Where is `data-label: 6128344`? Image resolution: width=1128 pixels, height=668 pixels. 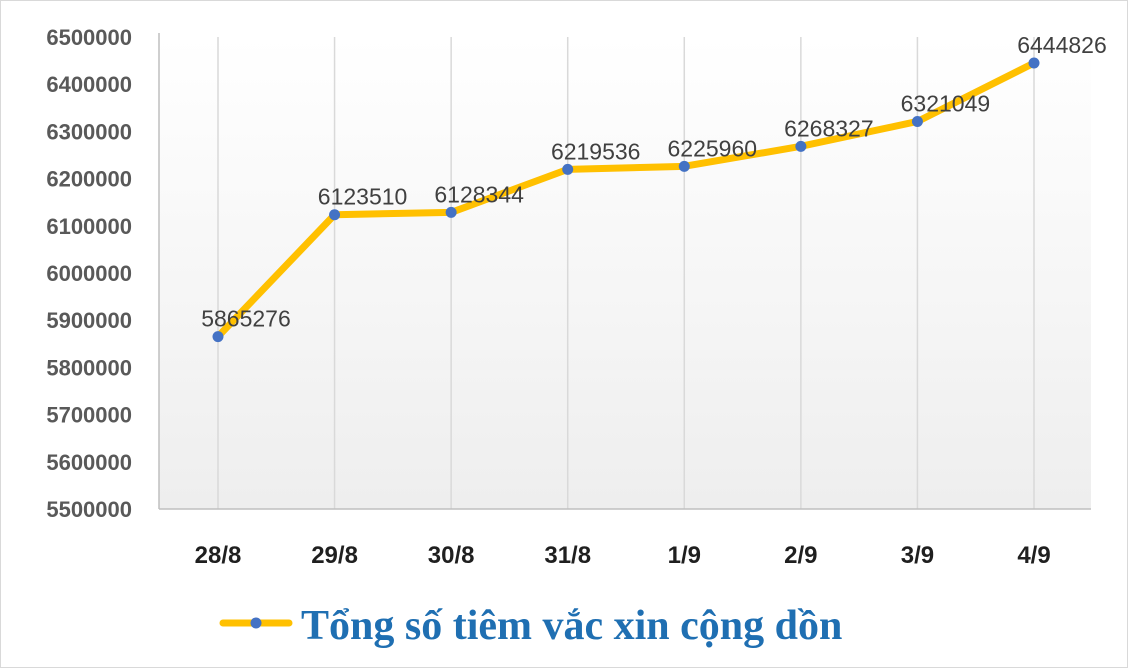
data-label: 6128344 is located at coordinates (479, 194).